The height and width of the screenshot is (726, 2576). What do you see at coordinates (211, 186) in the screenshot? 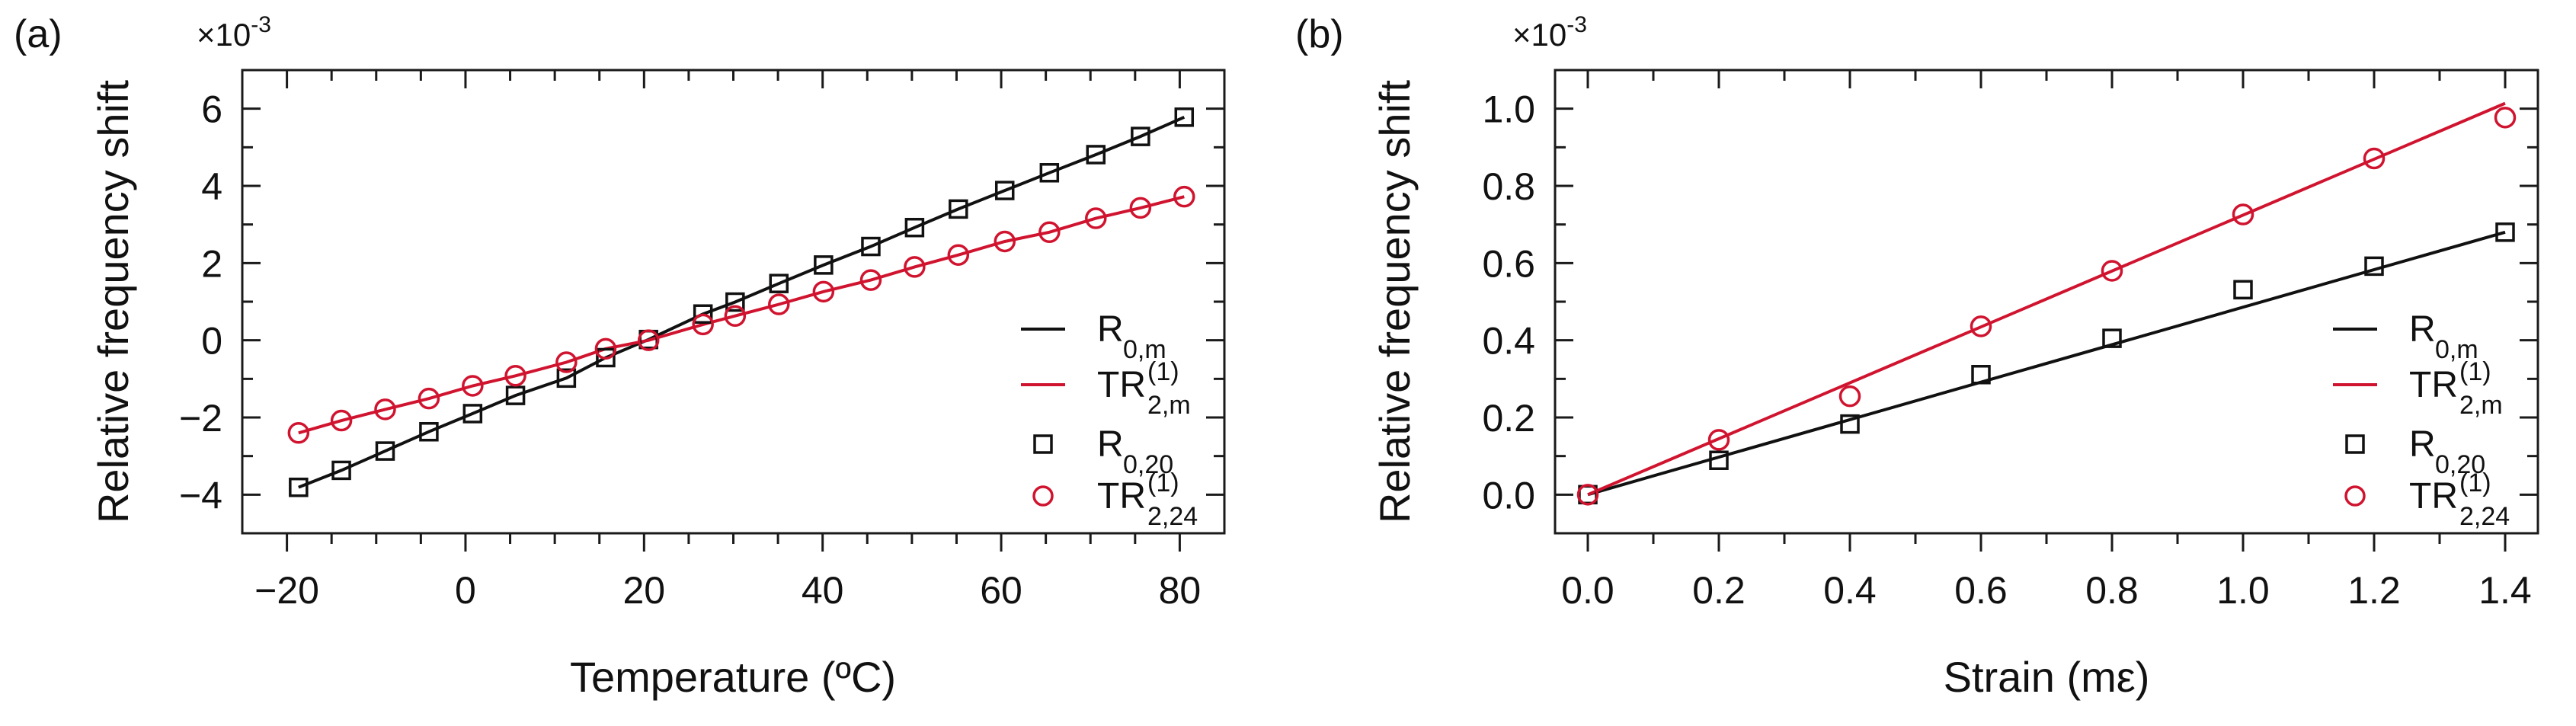
I see `y-tick-label: 4` at bounding box center [211, 186].